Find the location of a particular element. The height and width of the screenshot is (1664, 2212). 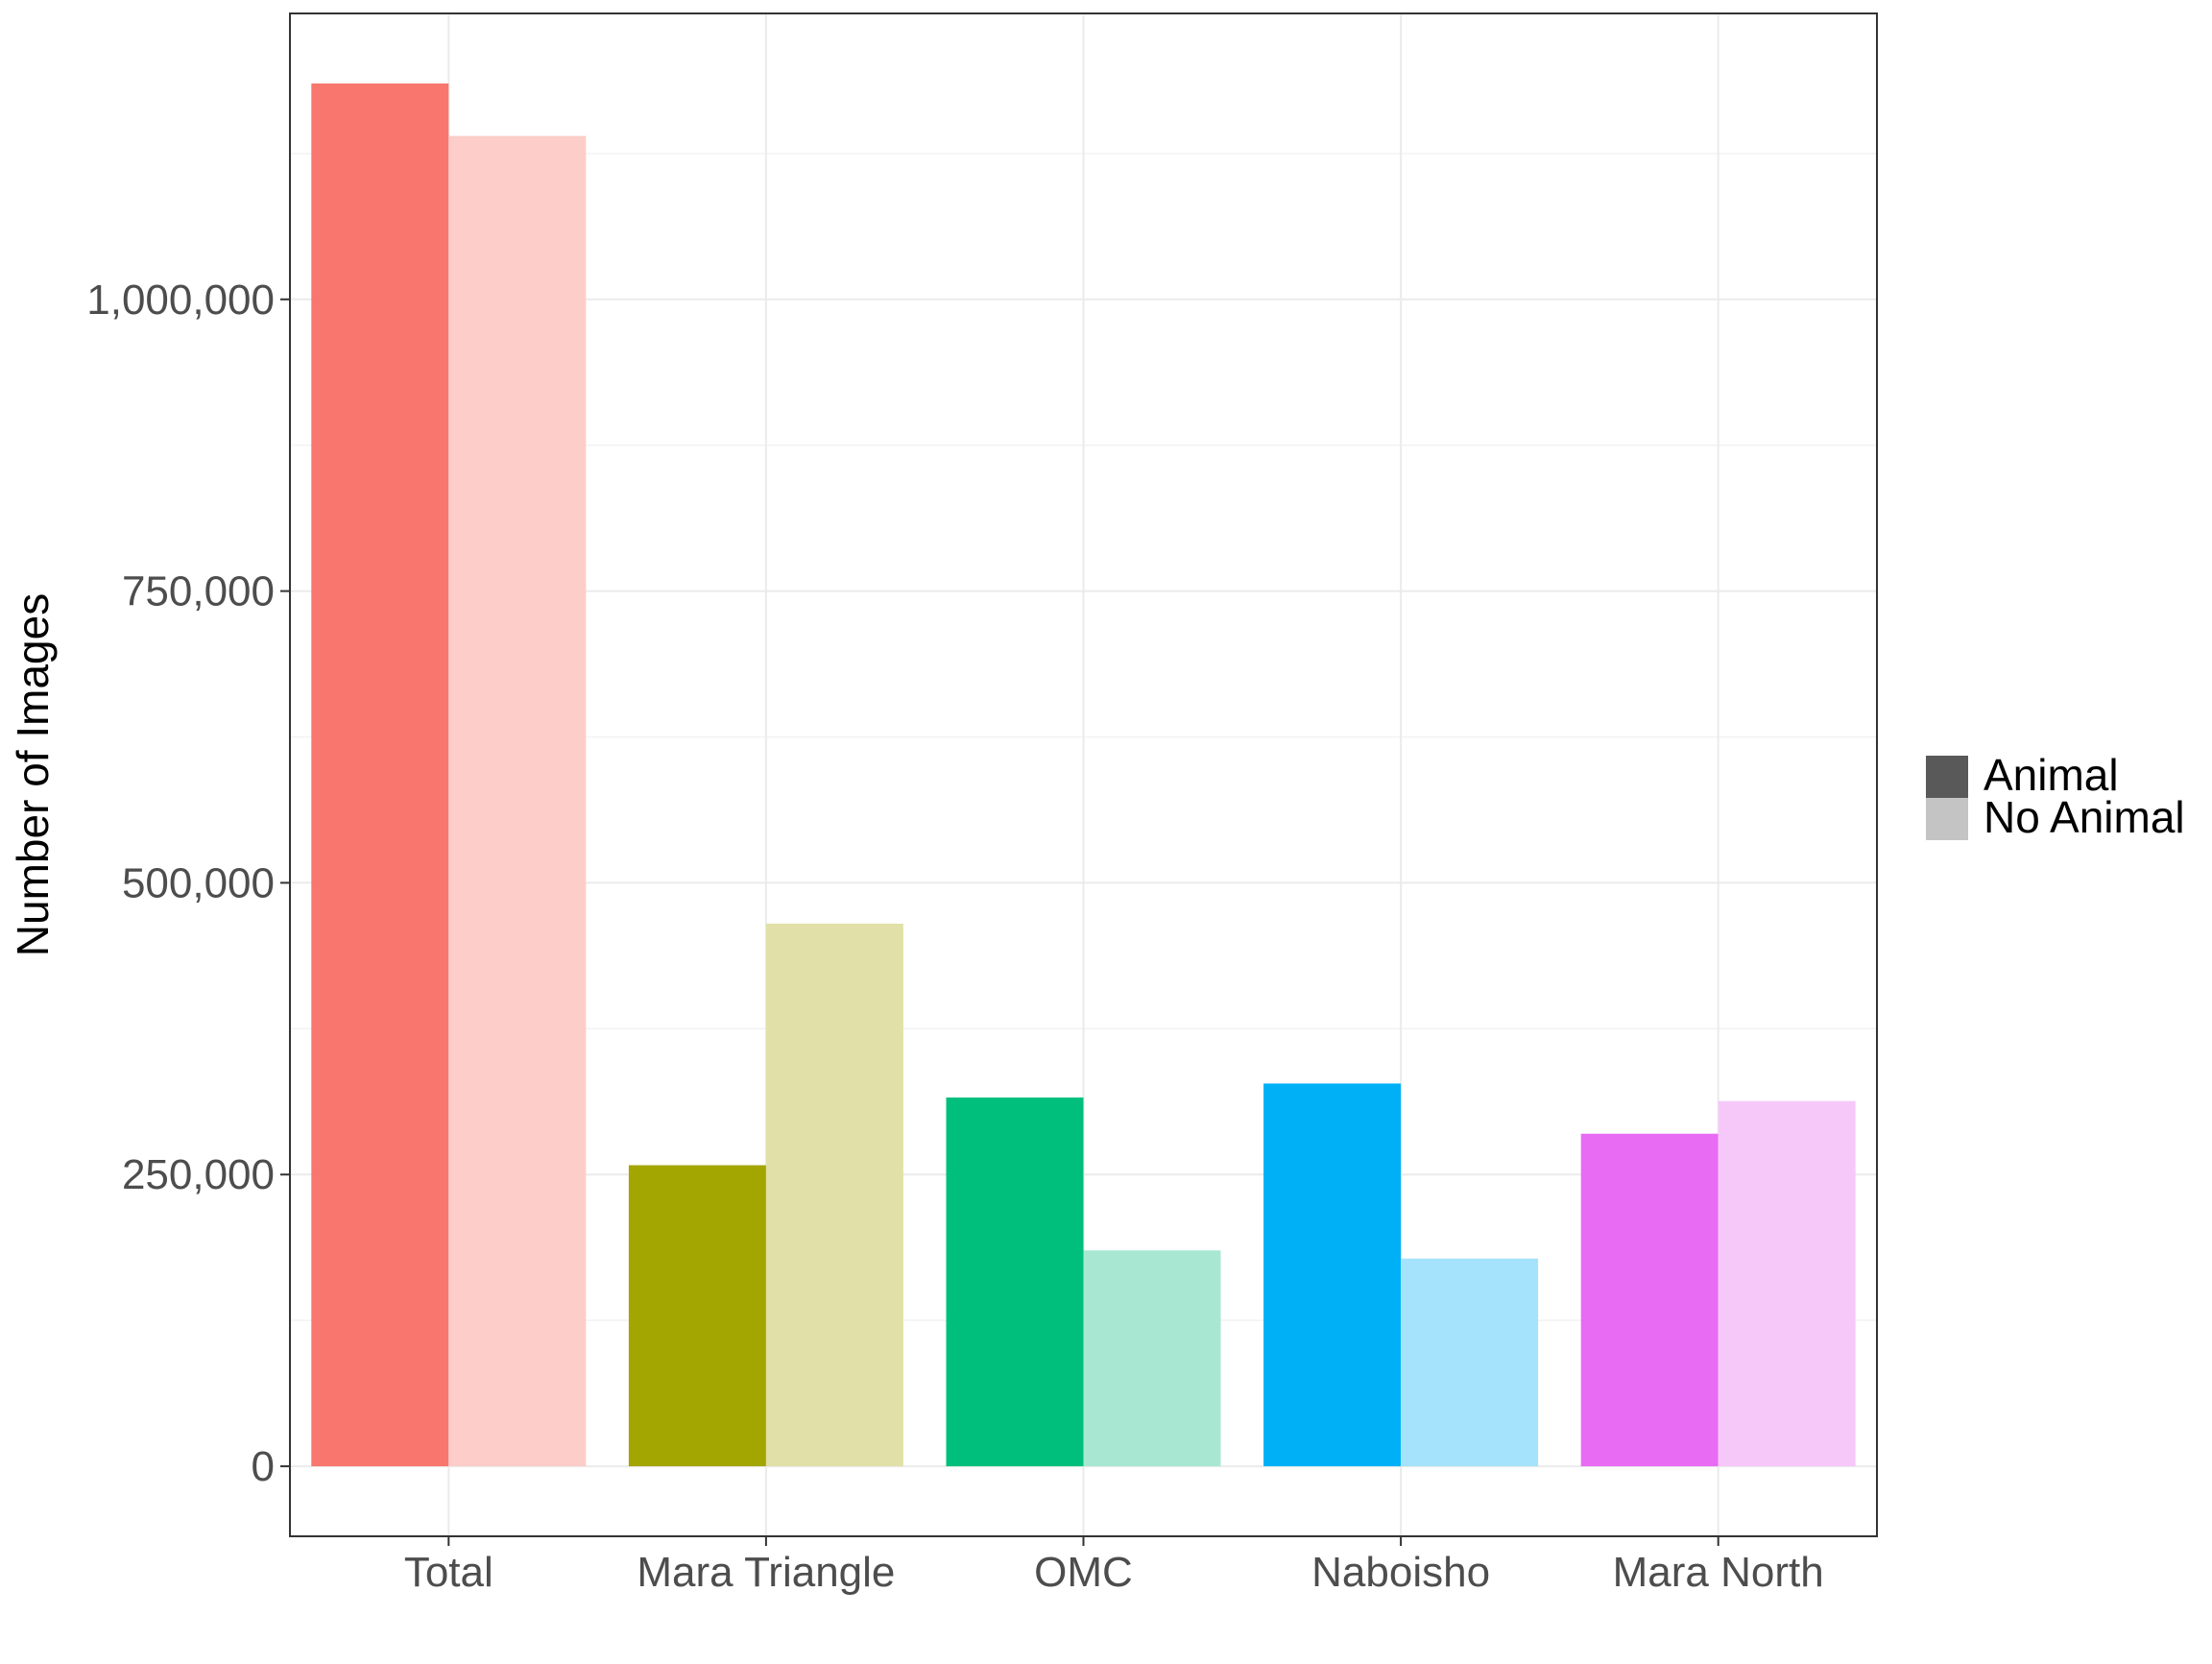

bar-animal-omc is located at coordinates (1015, 1282).